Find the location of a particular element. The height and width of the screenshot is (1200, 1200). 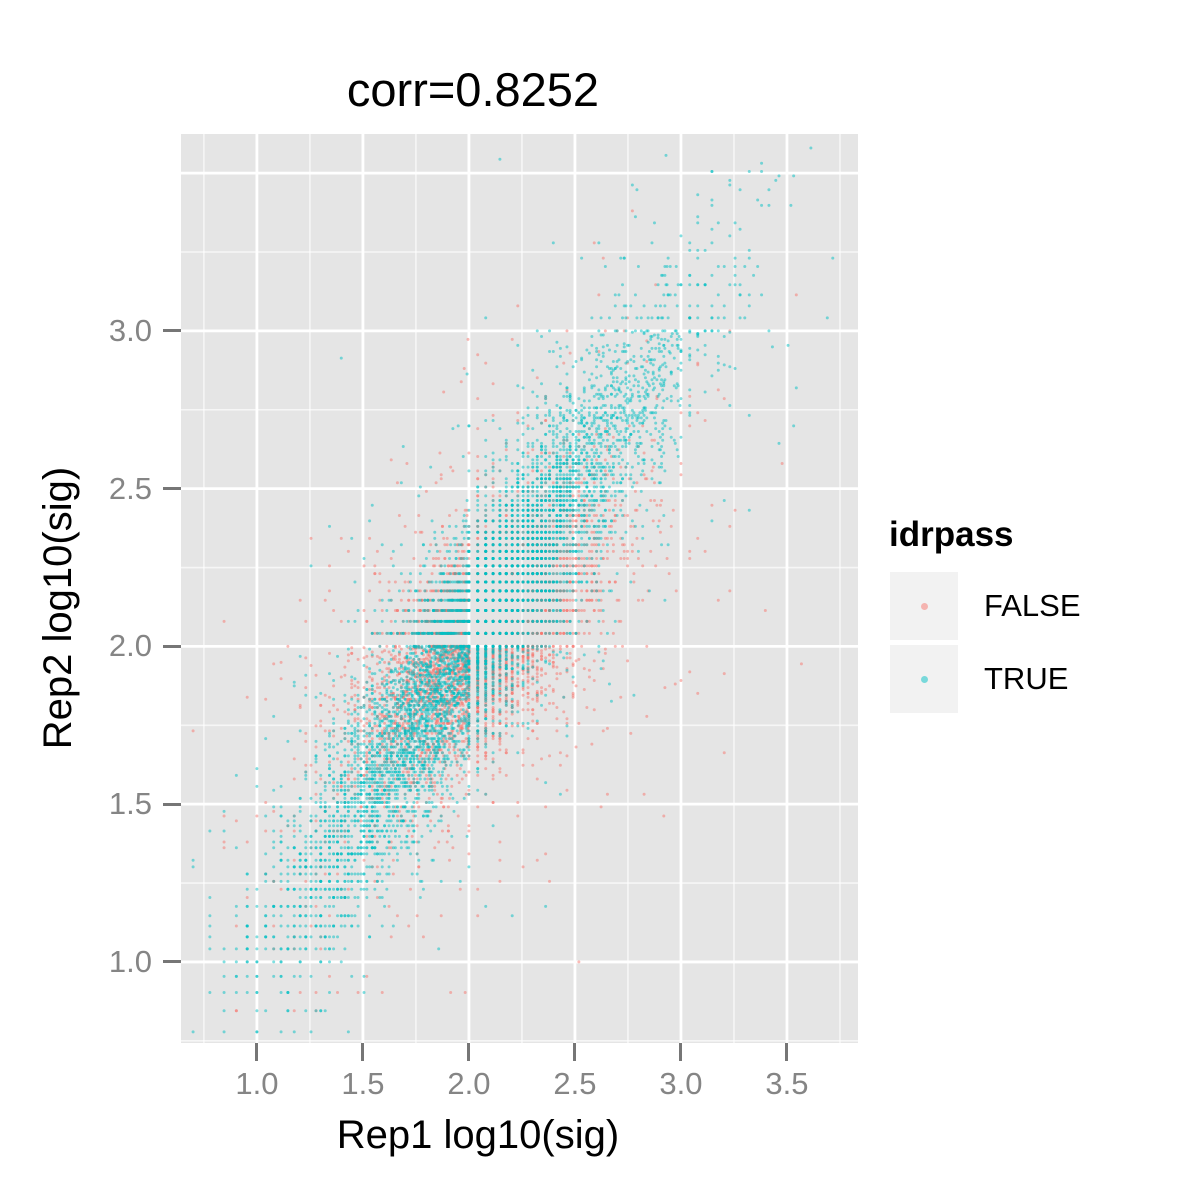

y-tick-label: 1.0 is located at coordinates (130, 961).